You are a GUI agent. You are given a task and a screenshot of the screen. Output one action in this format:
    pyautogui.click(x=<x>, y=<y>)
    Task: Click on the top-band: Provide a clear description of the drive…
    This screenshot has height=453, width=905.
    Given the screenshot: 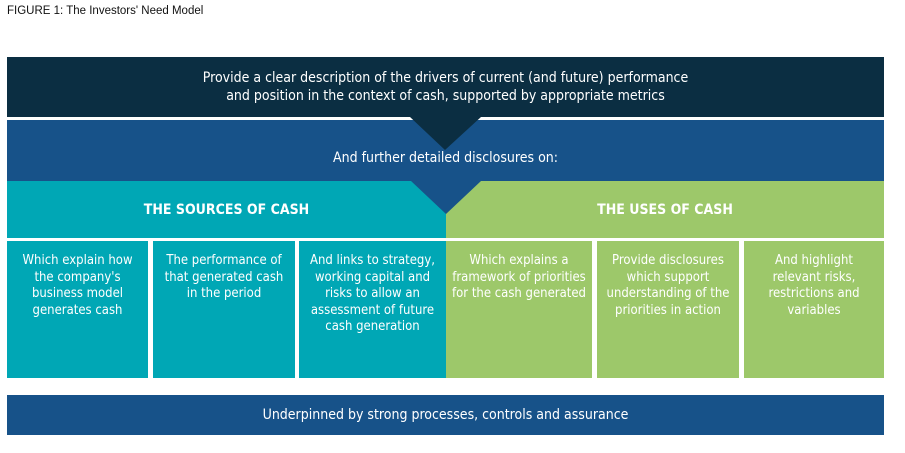 What is the action you would take?
    pyautogui.click(x=445, y=87)
    